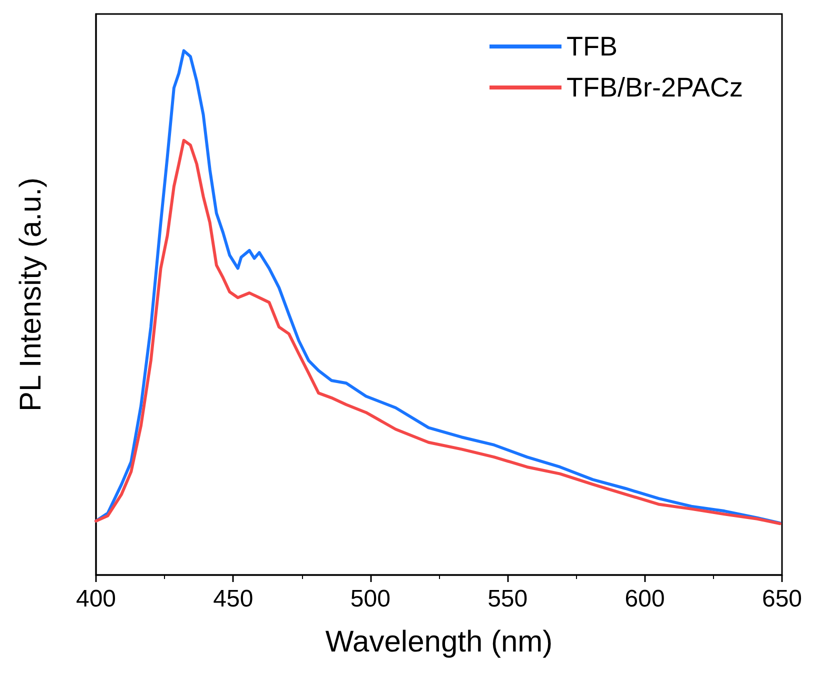  I want to click on legend-label: TFB, so click(592, 47).